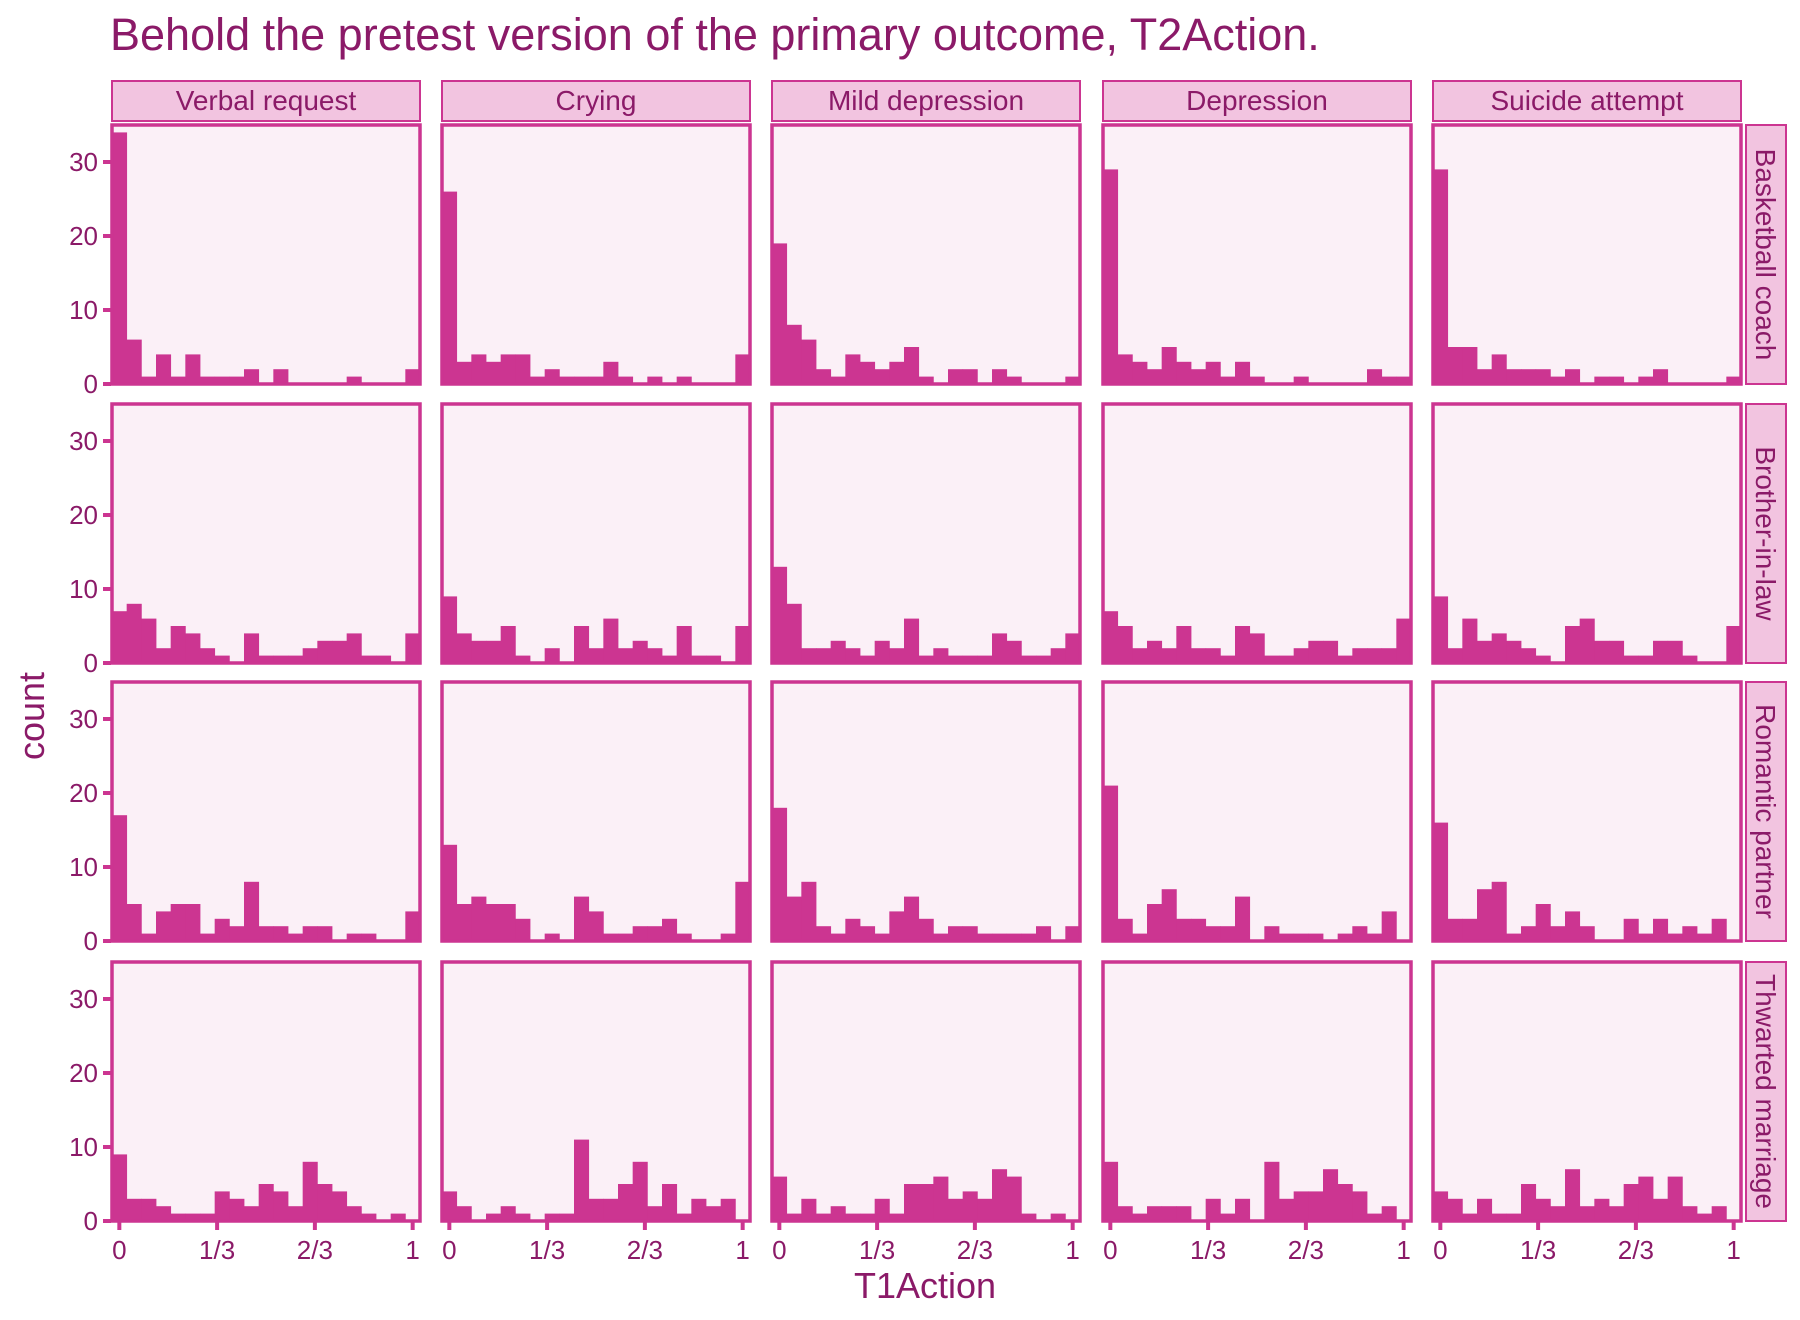  I want to click on x-tick-label: 1, so click(1733, 1250).